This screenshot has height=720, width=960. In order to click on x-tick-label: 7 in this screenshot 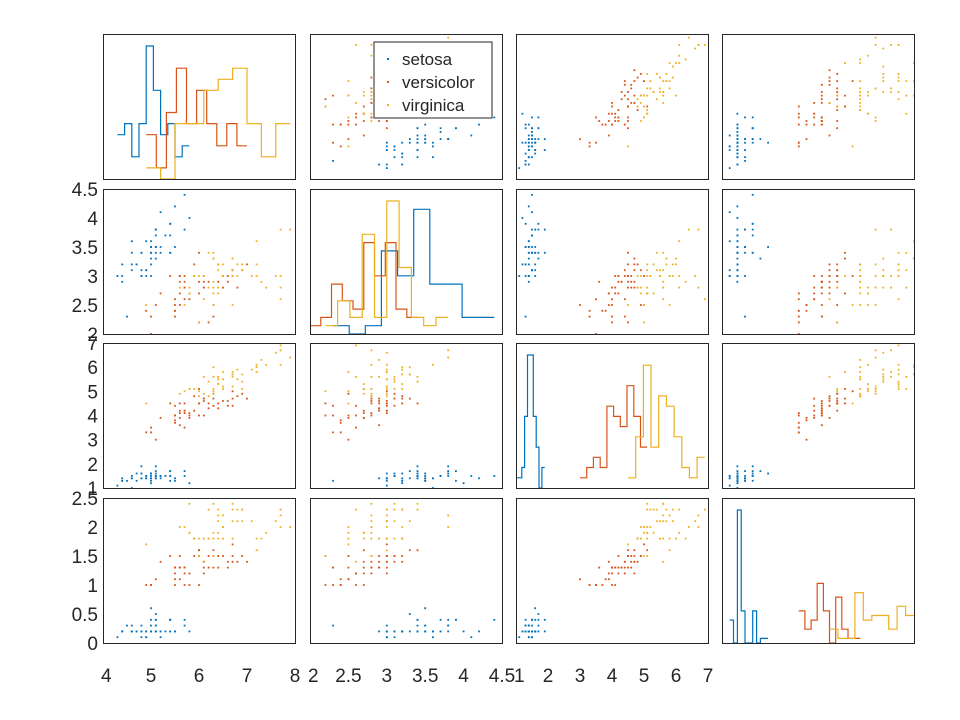, I will do `click(247, 676)`.